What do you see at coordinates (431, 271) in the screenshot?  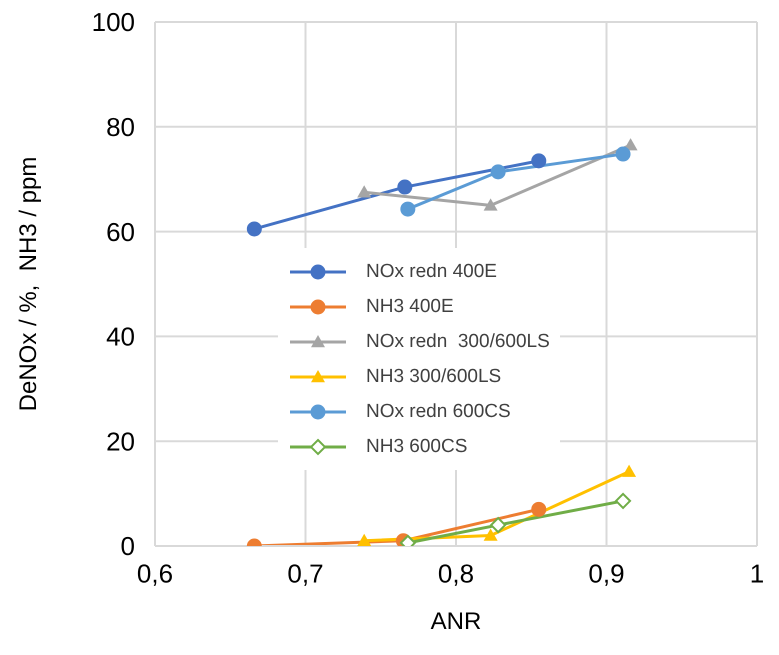 I see `legend-label: NOx redn 400E` at bounding box center [431, 271].